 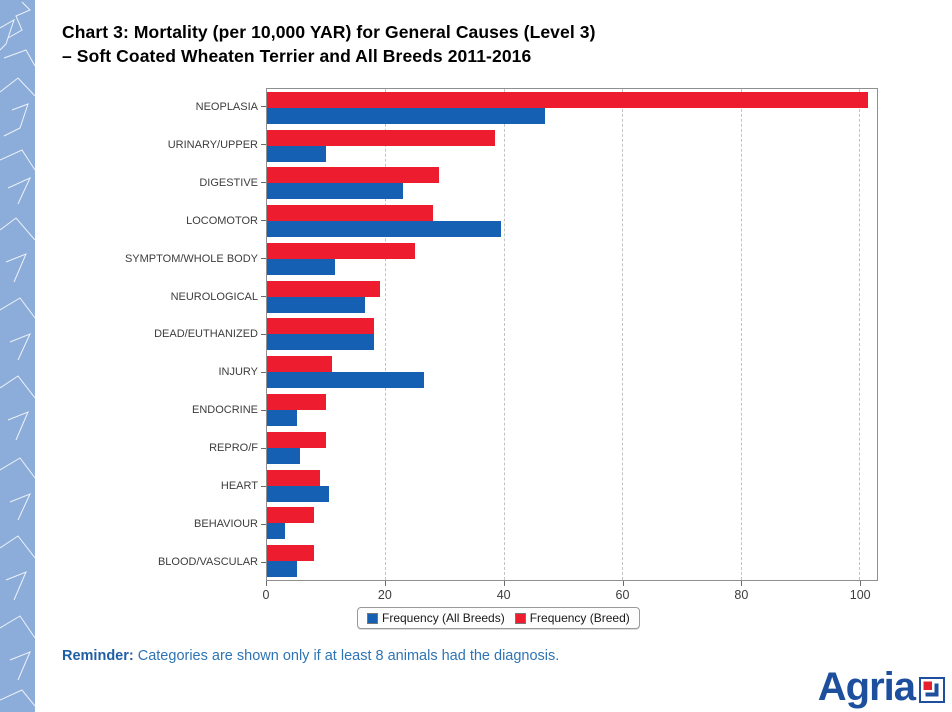 I want to click on category-label: INJURY, so click(x=238, y=372).